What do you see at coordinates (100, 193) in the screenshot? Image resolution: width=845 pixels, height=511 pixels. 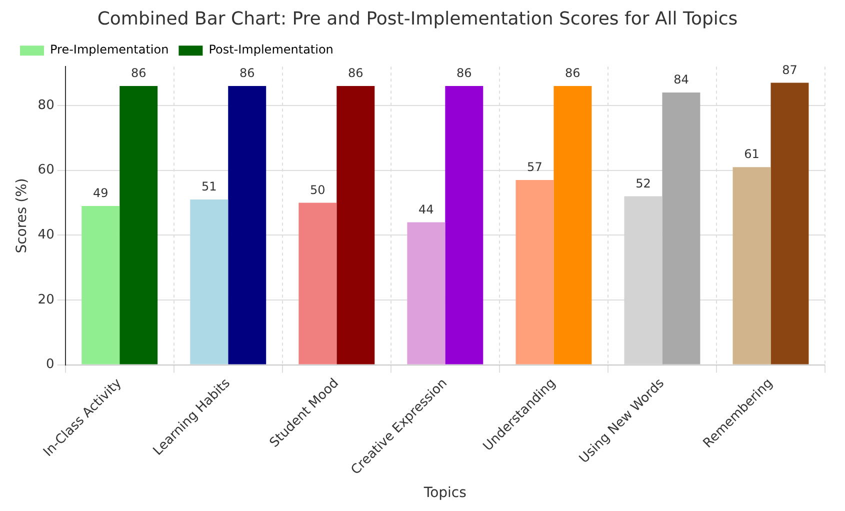 I see `data-label: 49` at bounding box center [100, 193].